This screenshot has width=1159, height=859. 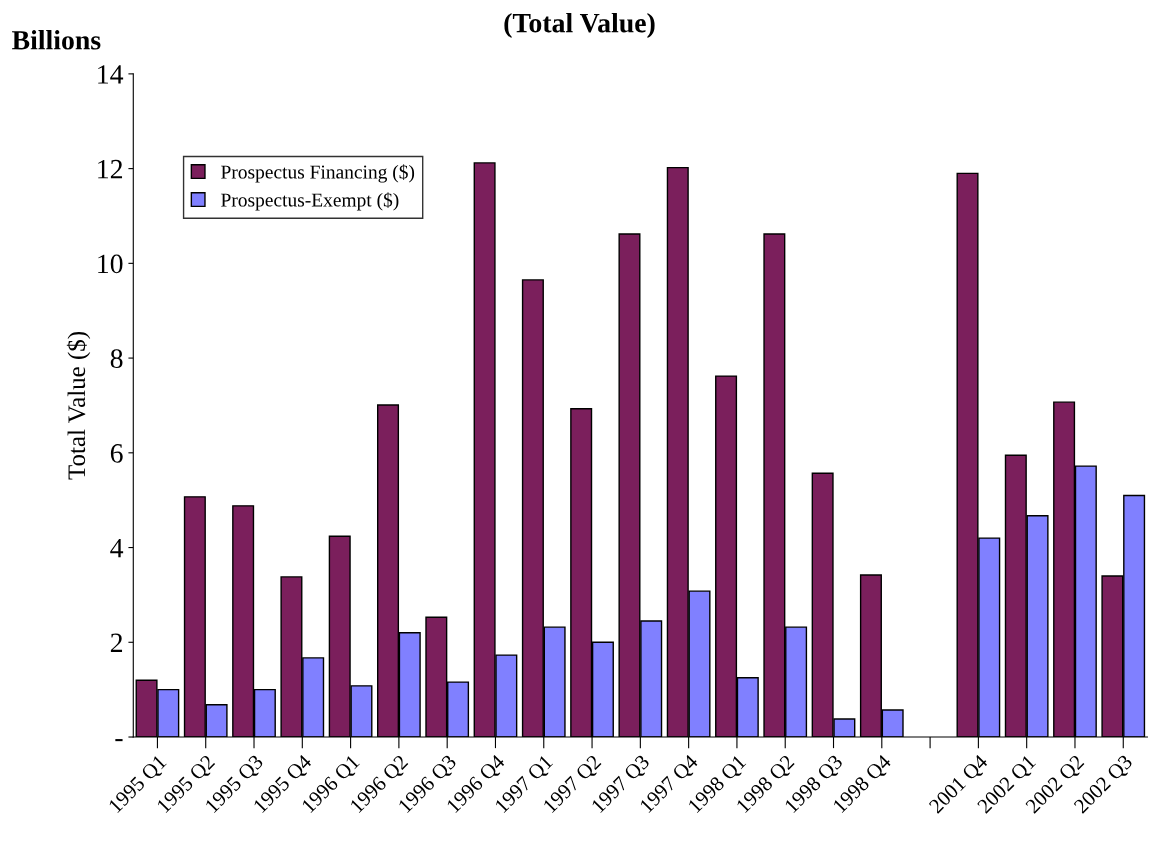 I want to click on text: Billions, so click(x=56, y=40).